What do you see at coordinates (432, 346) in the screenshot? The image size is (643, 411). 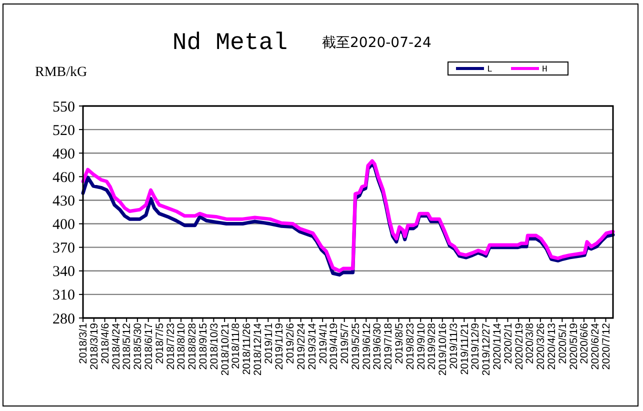 I see `x-tick-label: 2019/9/28` at bounding box center [432, 346].